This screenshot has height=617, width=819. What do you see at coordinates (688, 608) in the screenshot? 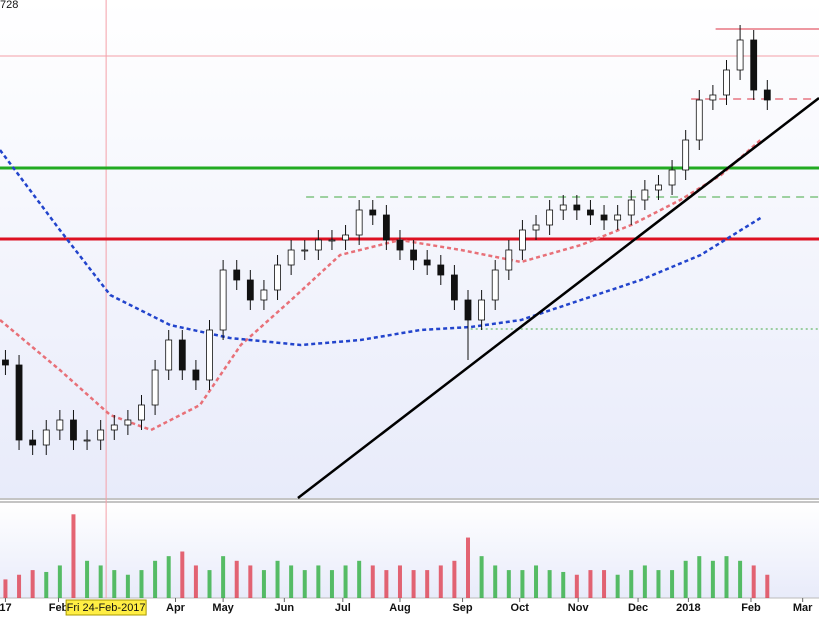
I see `x-tick-label: 2018` at bounding box center [688, 608].